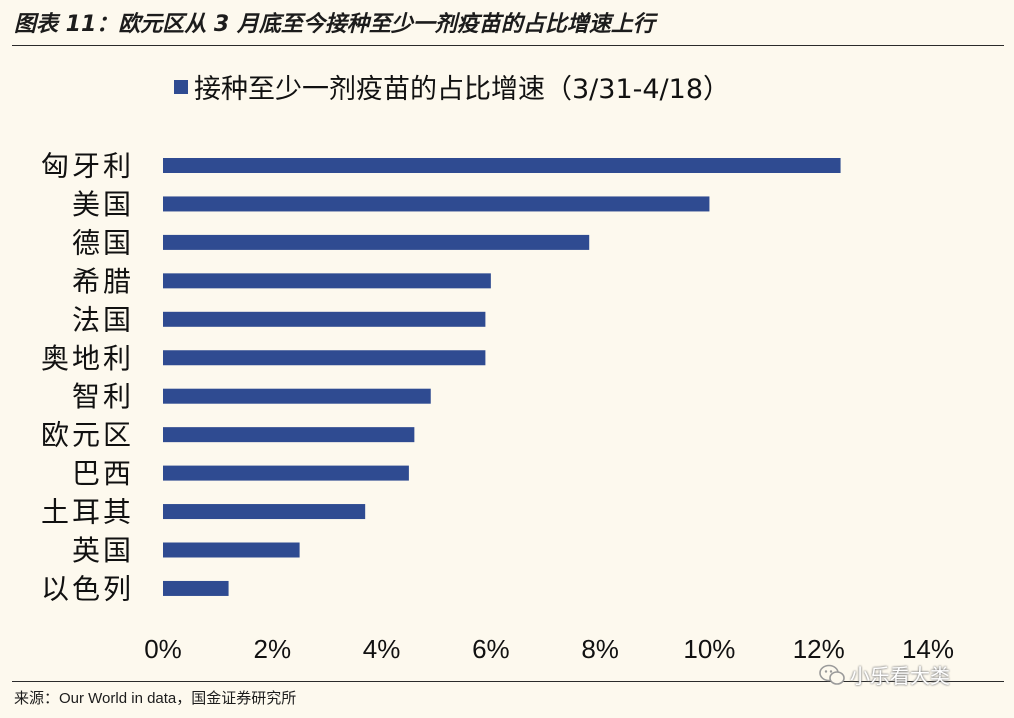  I want to click on source-note: 来源：Our World in data，国金证券研究所, so click(155, 698).